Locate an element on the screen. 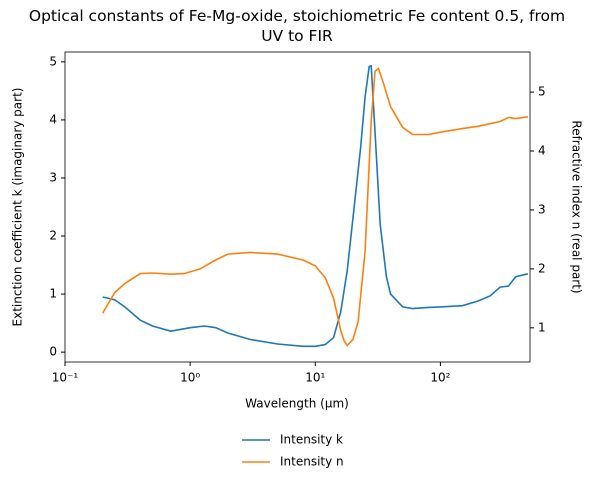 Image resolution: width=594 pixels, height=485 pixels. y-tick-label: 5 is located at coordinates (53, 61).